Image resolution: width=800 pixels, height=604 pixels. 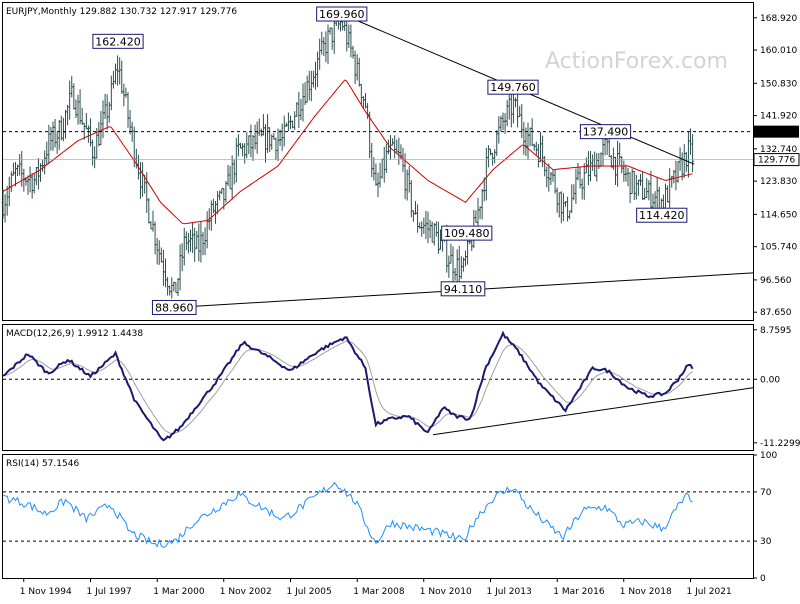 I want to click on y-tick-label: 96.560, so click(x=776, y=281).